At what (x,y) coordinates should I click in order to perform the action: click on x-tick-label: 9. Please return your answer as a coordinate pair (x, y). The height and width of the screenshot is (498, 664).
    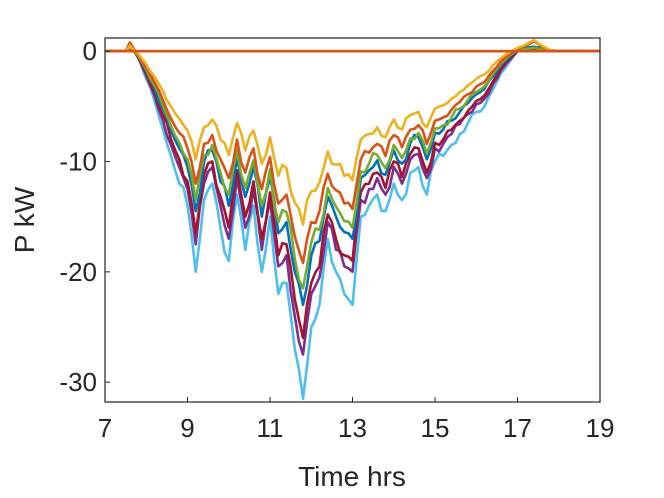
    Looking at the image, I should click on (187, 428).